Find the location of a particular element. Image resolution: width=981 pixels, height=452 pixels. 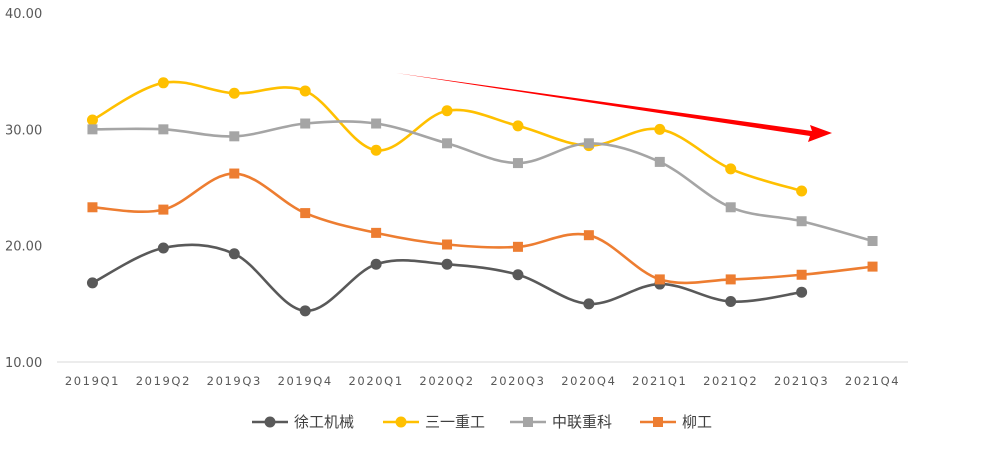

x-tick-label: 2019Q1 is located at coordinates (92, 381).